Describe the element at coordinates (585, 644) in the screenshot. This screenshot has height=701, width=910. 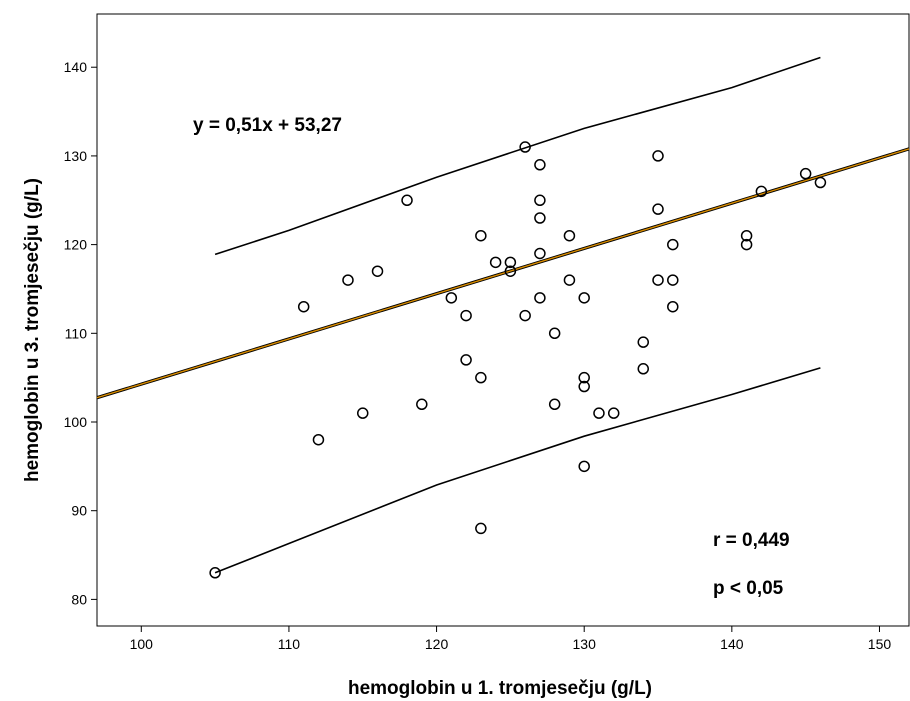
I see `x-tick-label: 130` at that location.